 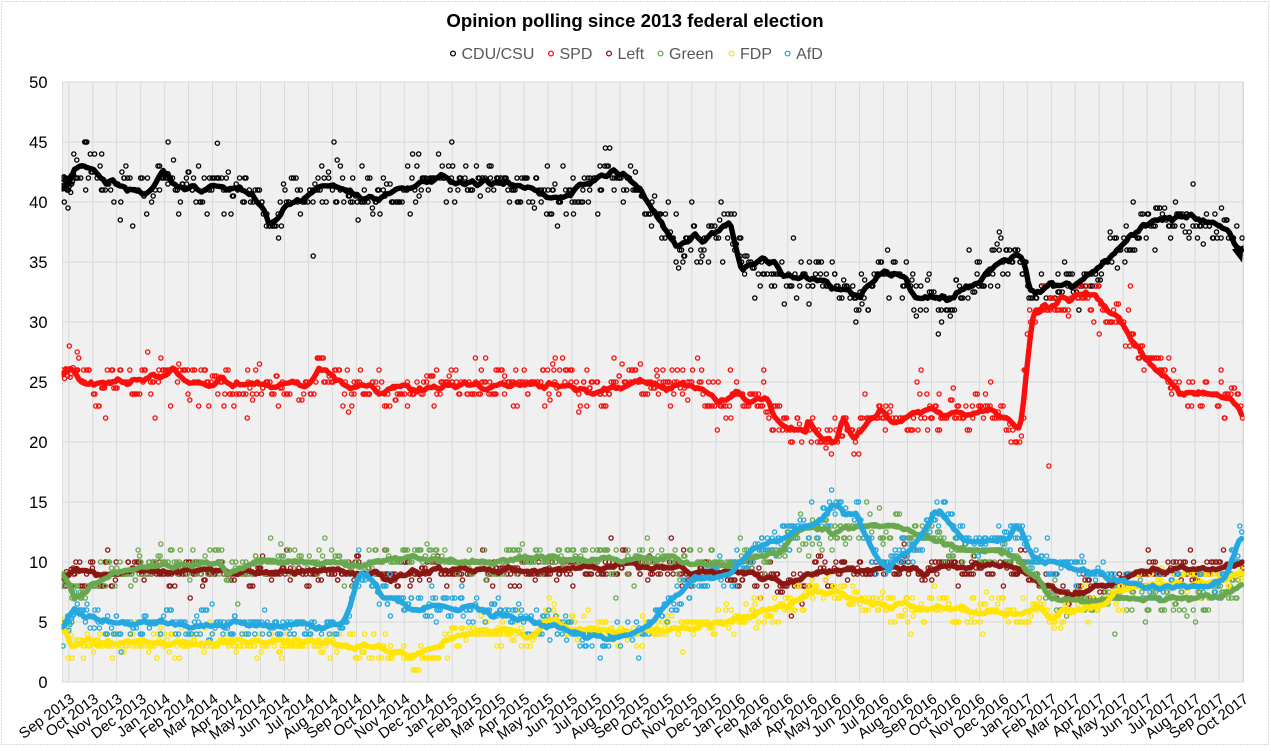 I want to click on svg-text: Left, so click(x=631, y=54).